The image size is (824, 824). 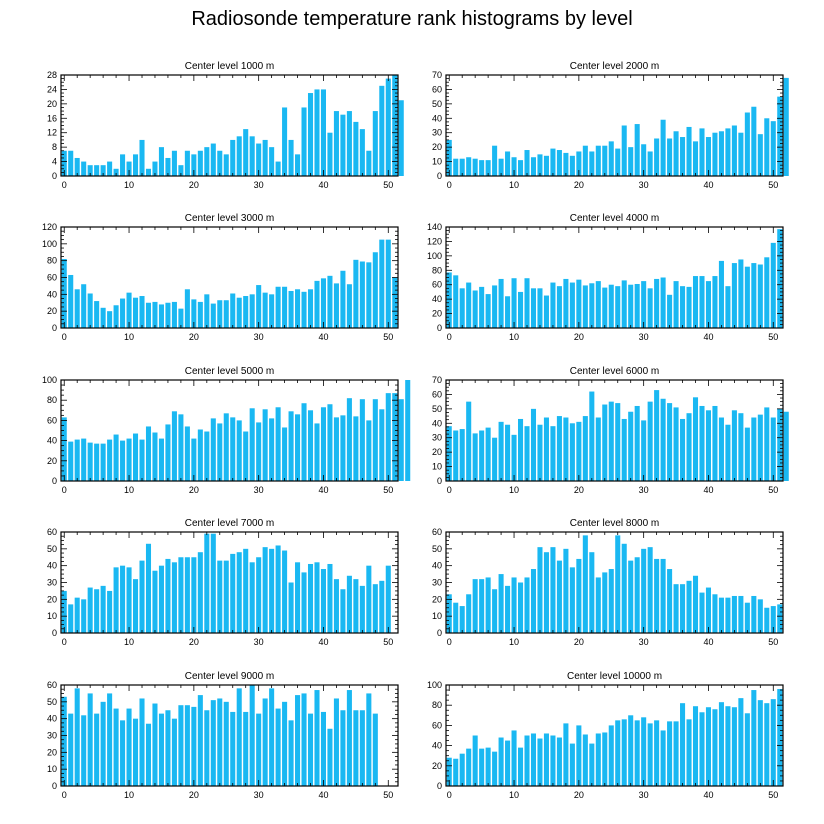 I want to click on y-tick-label: 24, so click(x=52, y=89).